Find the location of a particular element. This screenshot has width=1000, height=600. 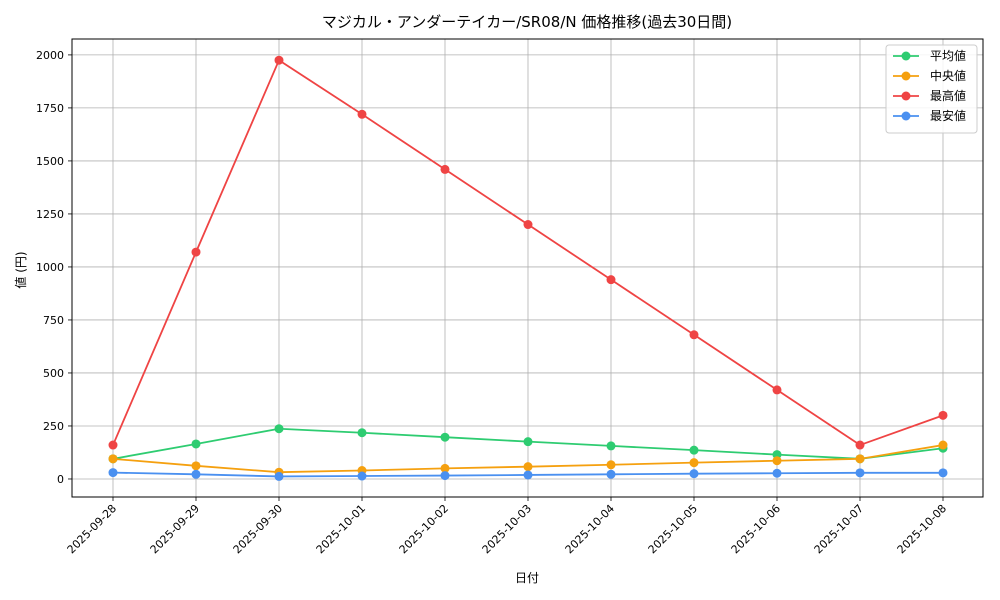

legend-box is located at coordinates (931, 89).